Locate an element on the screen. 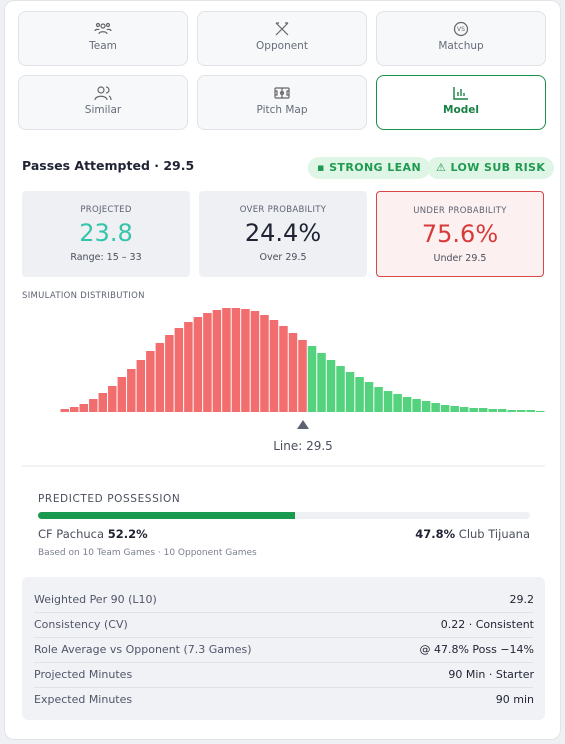  away-team: 47.8% Club Tijuana is located at coordinates (472, 534).